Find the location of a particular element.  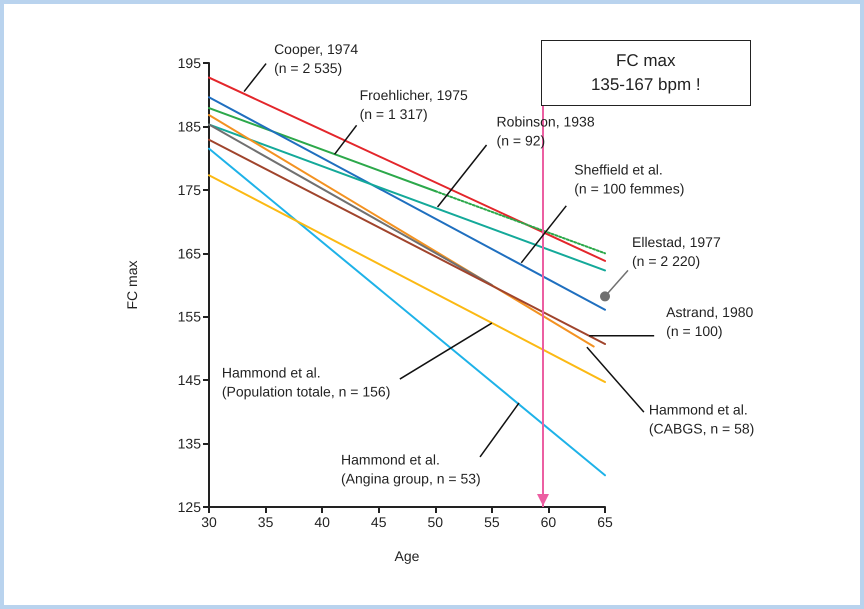

x-tick-label: 60 is located at coordinates (548, 522).